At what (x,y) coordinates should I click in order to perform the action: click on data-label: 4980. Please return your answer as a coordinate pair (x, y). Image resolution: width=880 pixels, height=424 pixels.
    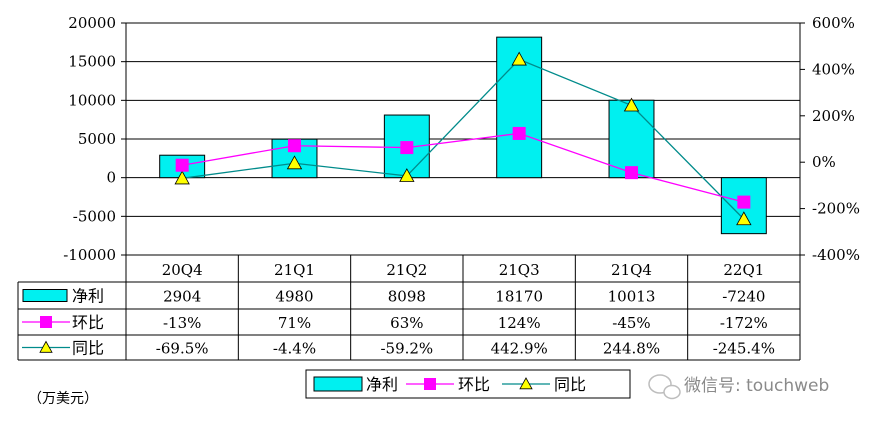
    Looking at the image, I should click on (294, 297).